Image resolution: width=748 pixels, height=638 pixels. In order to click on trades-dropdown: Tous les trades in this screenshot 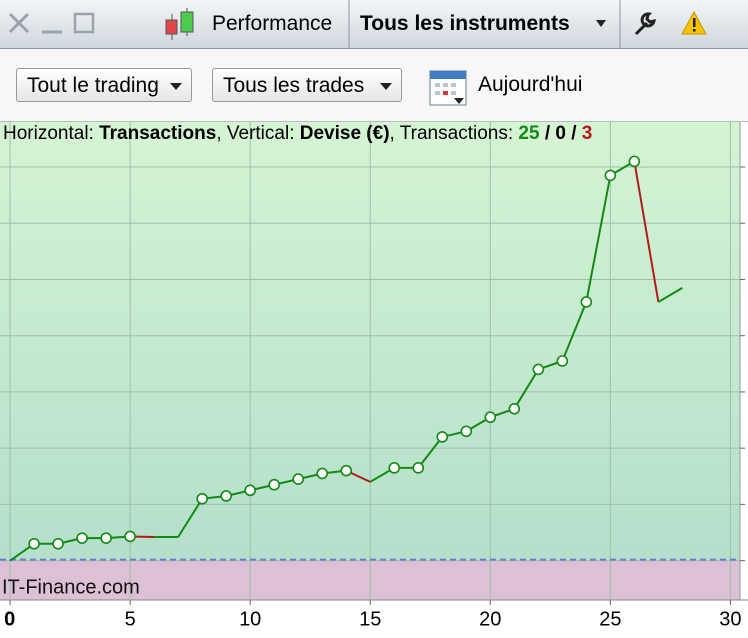, I will do `click(307, 85)`.